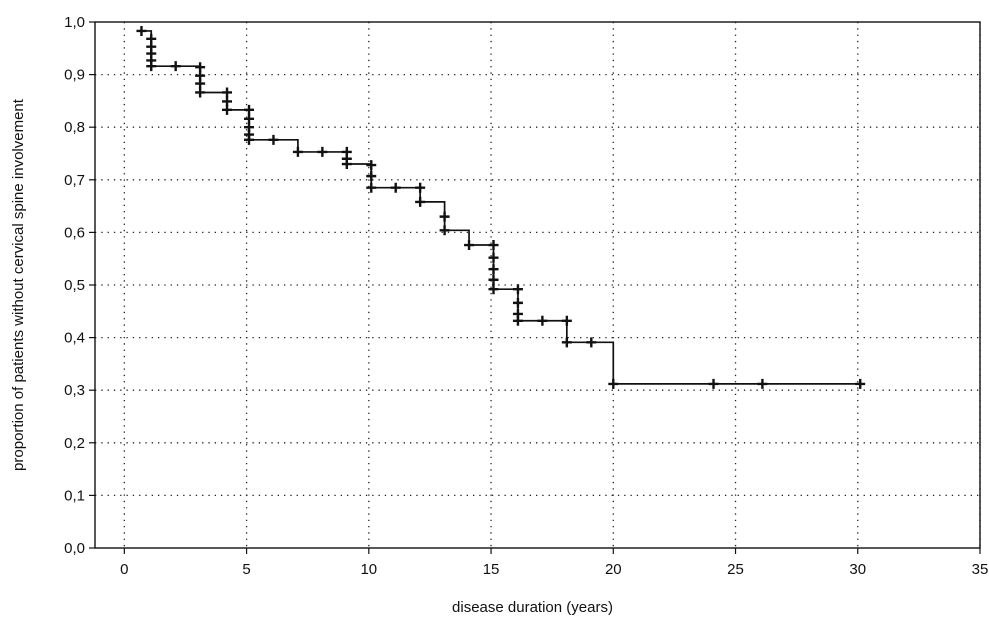 The image size is (989, 620). What do you see at coordinates (74, 390) in the screenshot?
I see `y-tick-label: 0,3` at bounding box center [74, 390].